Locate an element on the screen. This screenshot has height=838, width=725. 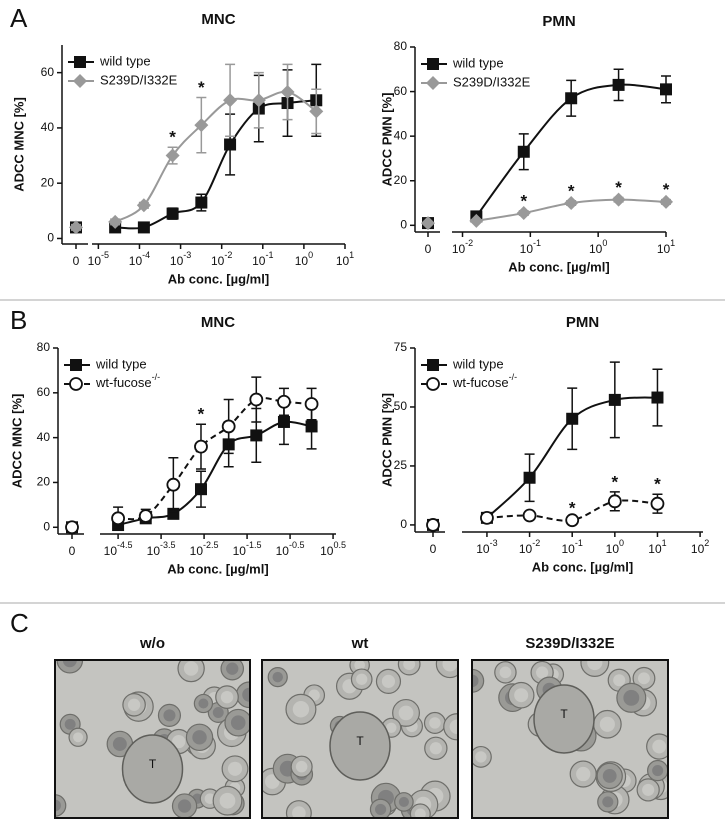
chart-title: MNC is located at coordinates (218, 322).